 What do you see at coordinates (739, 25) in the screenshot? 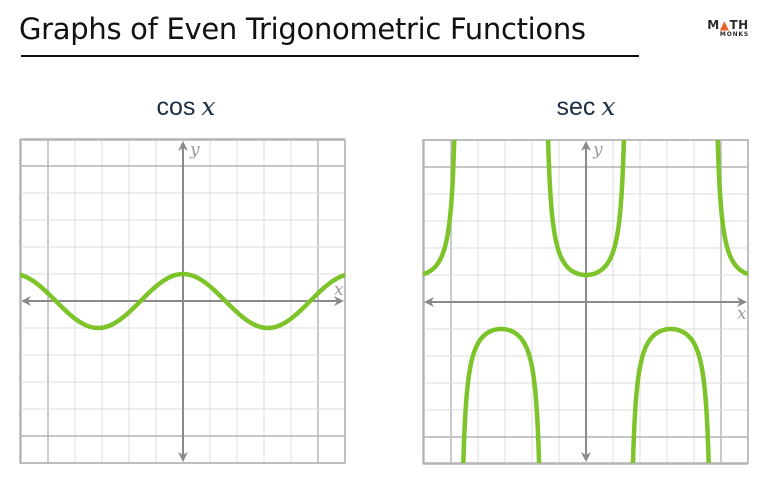
I see `logo-letters-th: TH` at bounding box center [739, 25].